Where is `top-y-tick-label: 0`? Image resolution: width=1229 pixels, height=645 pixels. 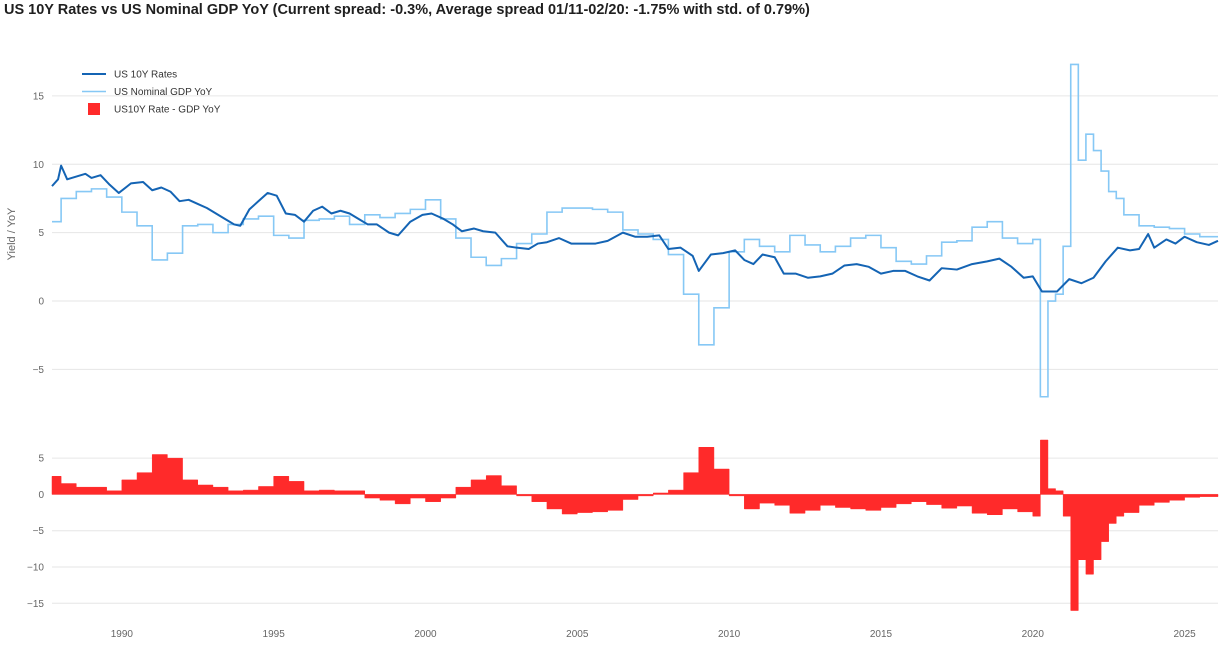
top-y-tick-label: 0 is located at coordinates (41, 302).